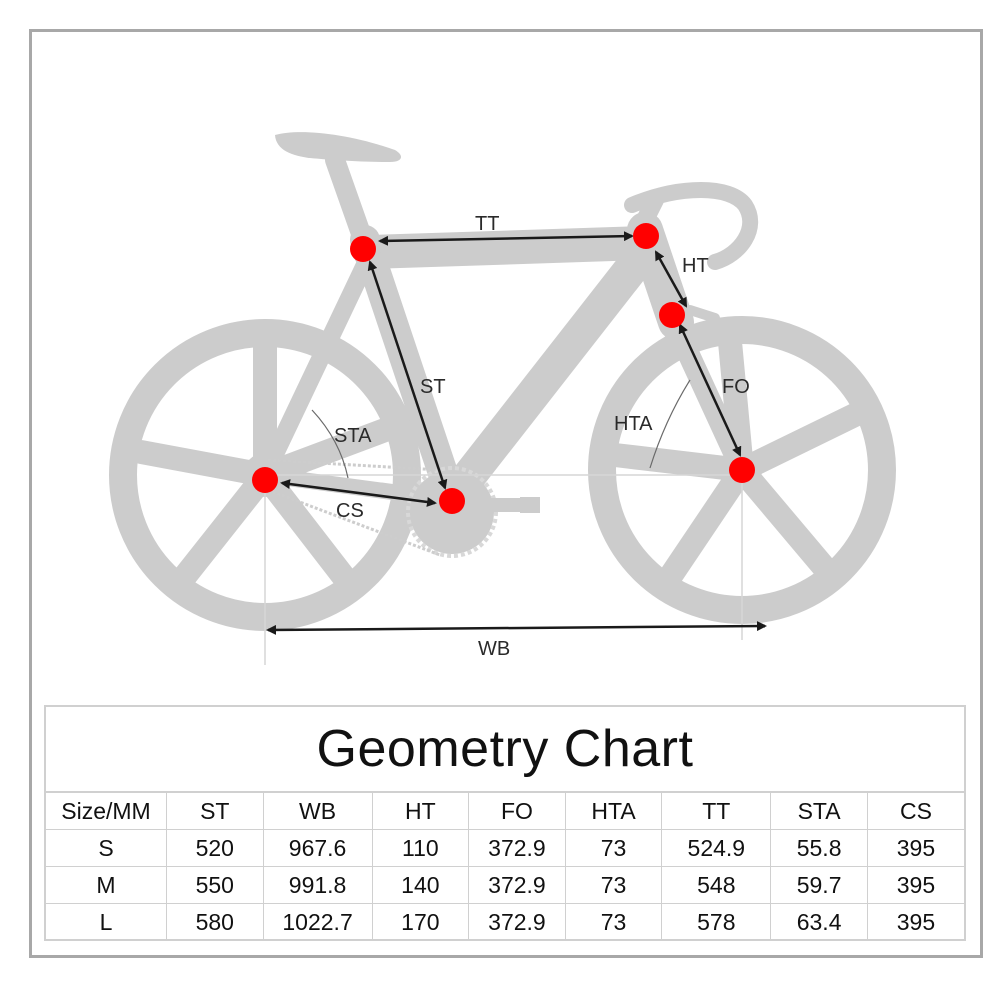 Image resolution: width=1000 pixels, height=1000 pixels. Describe the element at coordinates (420, 921) in the screenshot. I see `table-cell: 170` at that location.